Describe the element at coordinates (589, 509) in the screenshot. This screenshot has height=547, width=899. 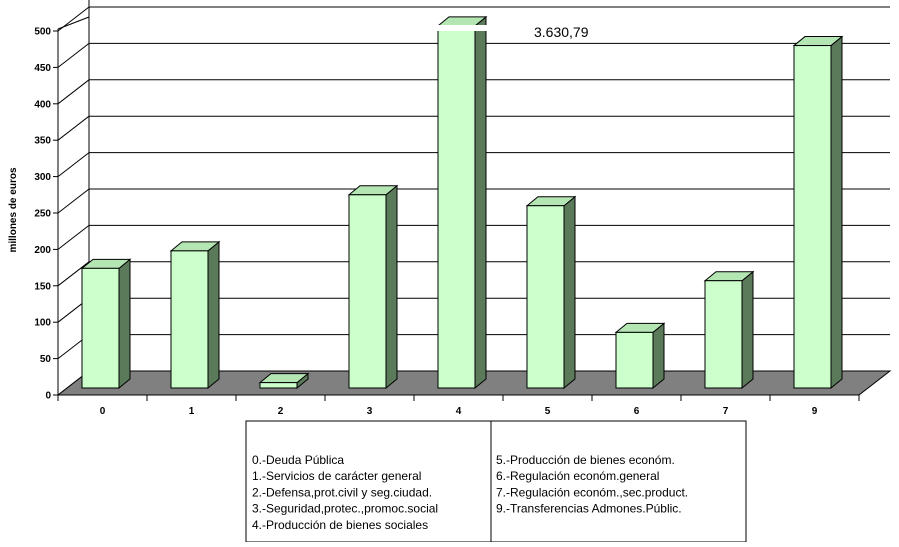
I see `legend-entry: 9.-Transferencias Admones.Públic.` at that location.